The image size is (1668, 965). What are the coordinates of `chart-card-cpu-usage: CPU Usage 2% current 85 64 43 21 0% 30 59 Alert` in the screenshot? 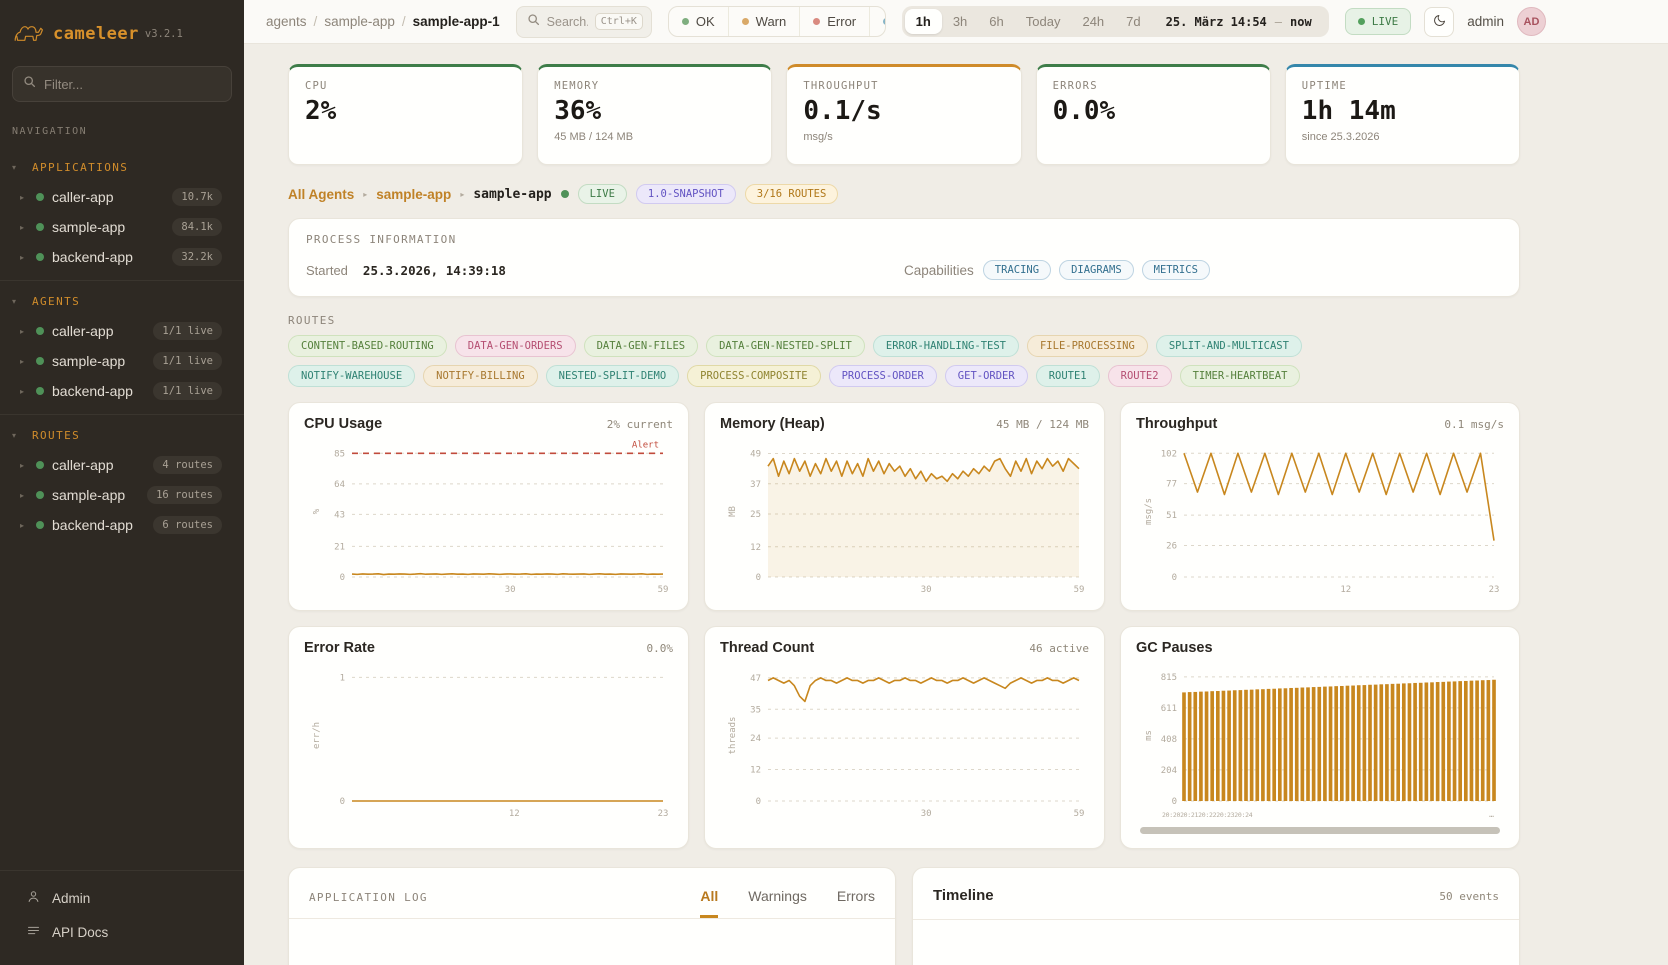 It's located at (488, 506).